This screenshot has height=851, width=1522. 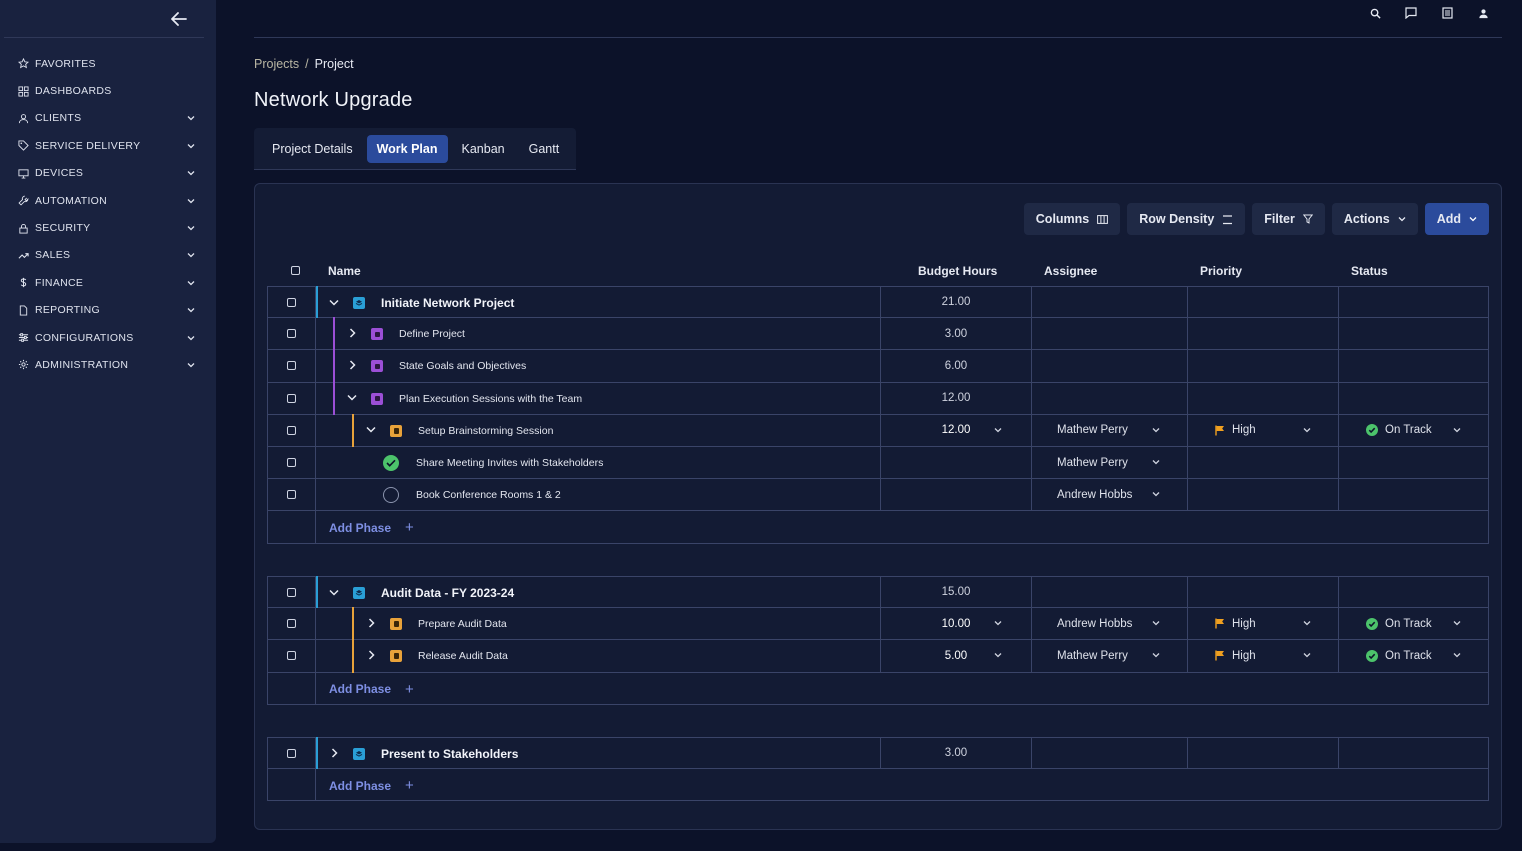 I want to click on sidebar-item-dashboards: DASHBOARDS, so click(x=108, y=90).